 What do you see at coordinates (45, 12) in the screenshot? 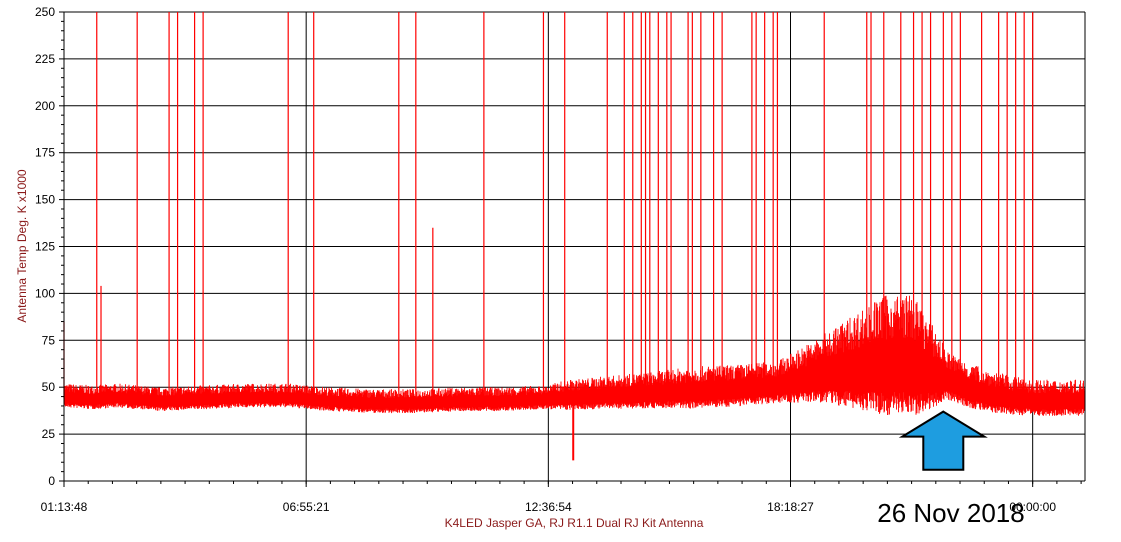
I see `y-tick-label: 250` at bounding box center [45, 12].